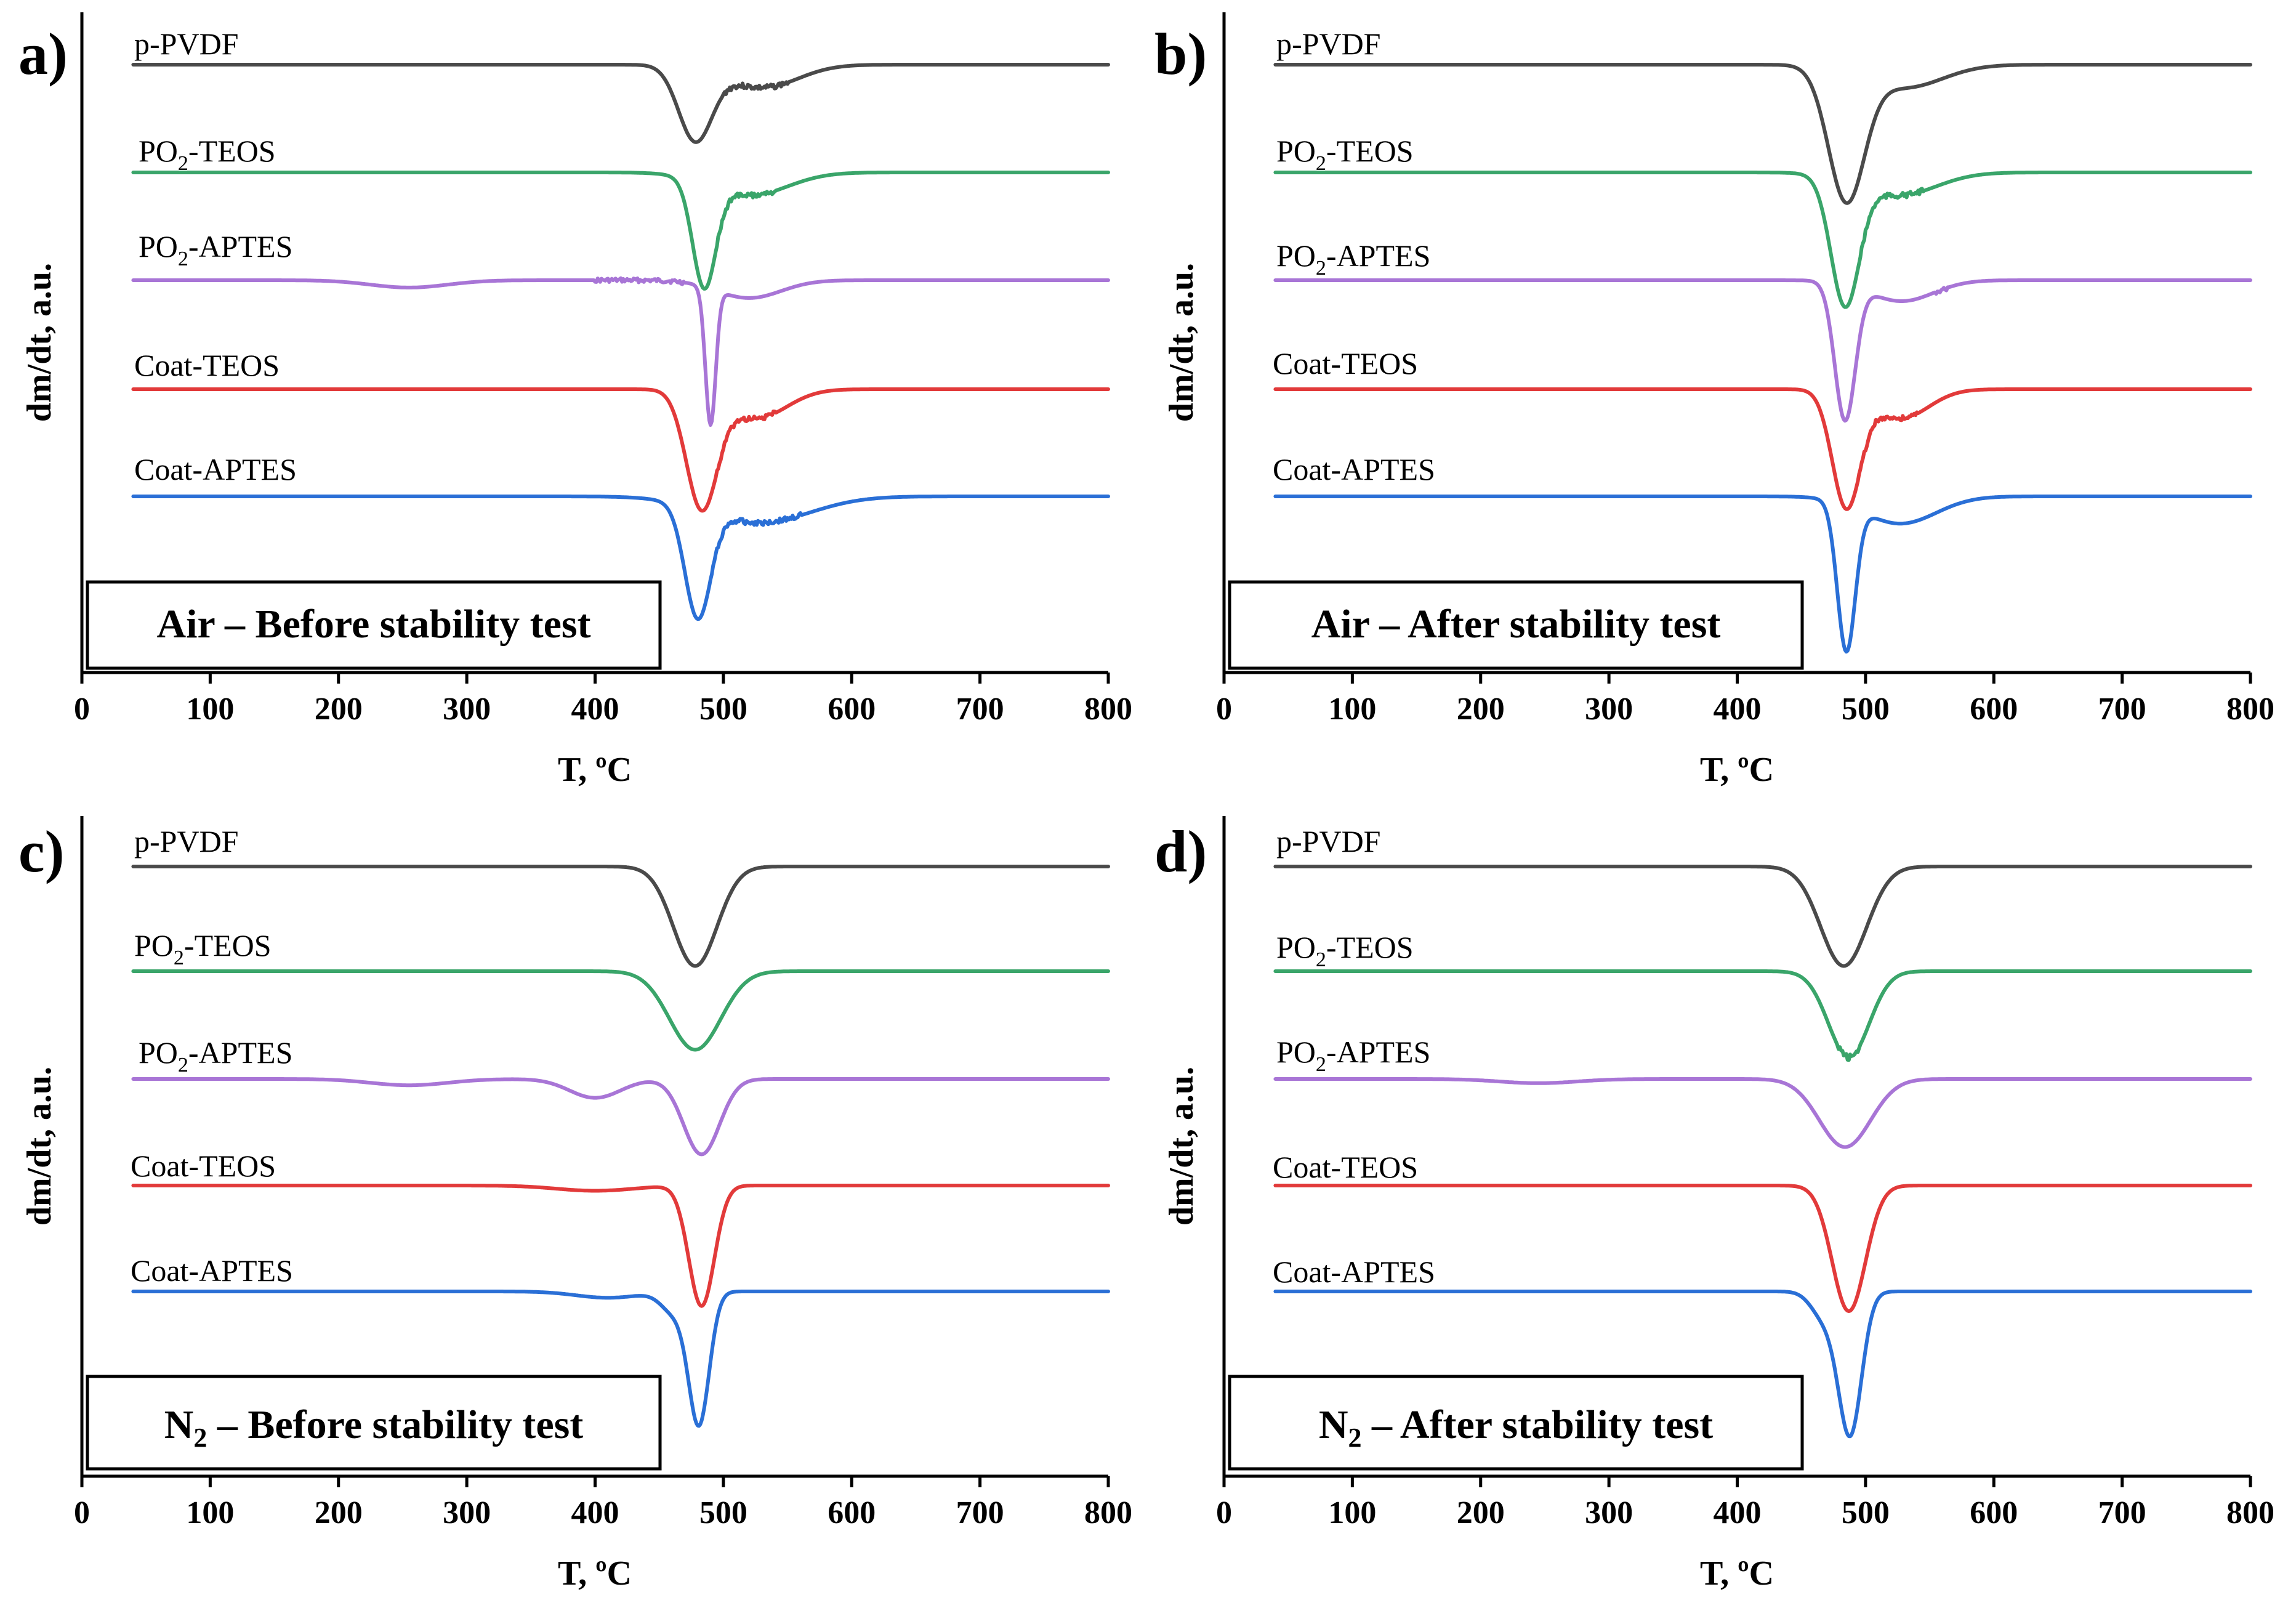 The width and height of the screenshot is (2296, 1608). I want to click on condition-box-text: N2 – After stability test, so click(1516, 1427).